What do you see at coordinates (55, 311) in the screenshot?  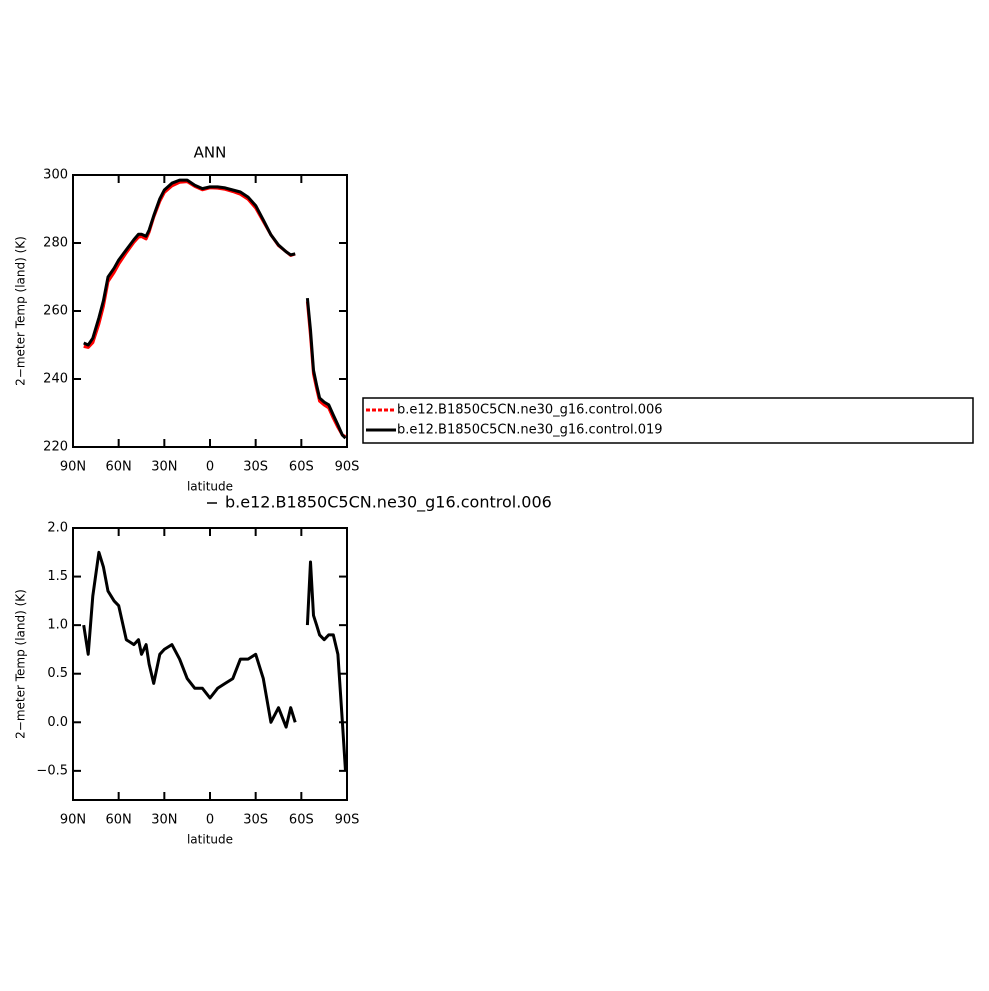 I see `y-tick-label: 260` at bounding box center [55, 311].